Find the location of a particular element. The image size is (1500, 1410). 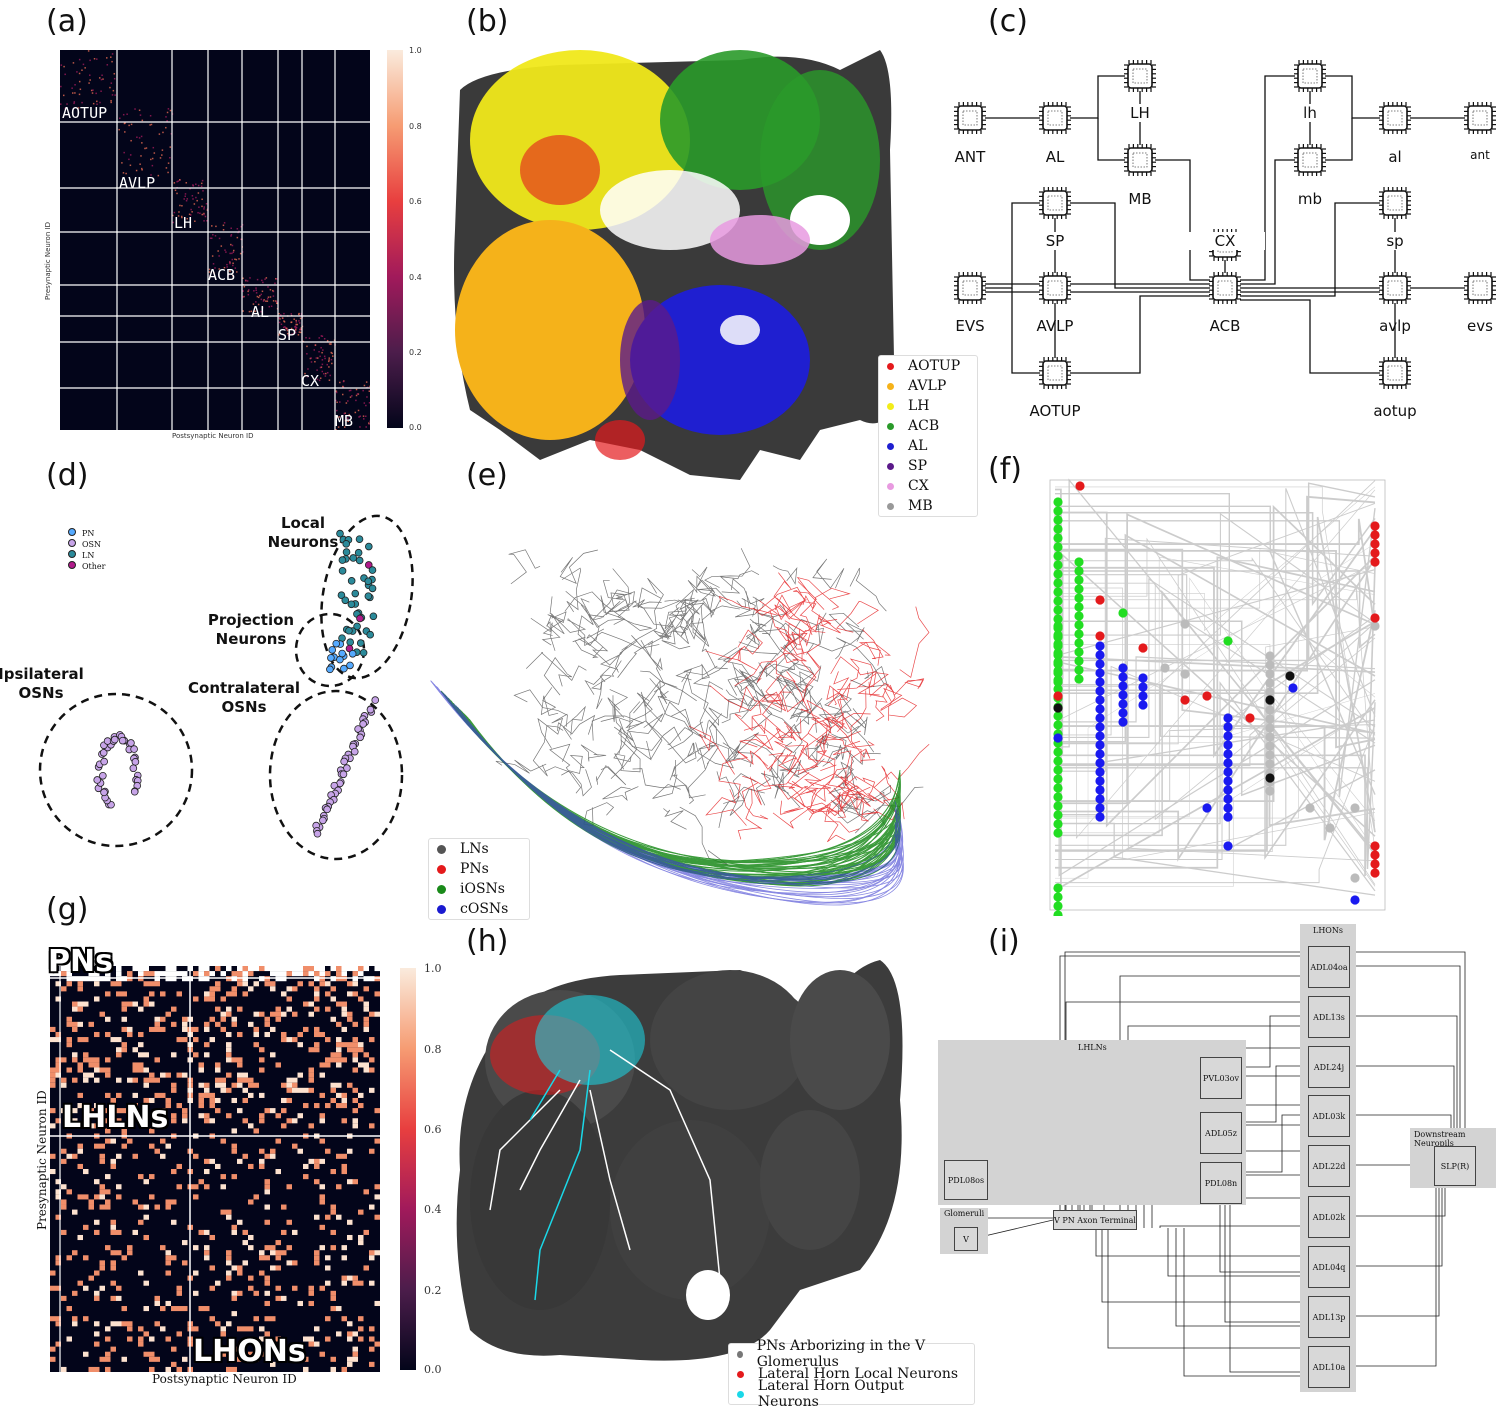

chip-label-acb: ACB is located at coordinates (1225, 326).